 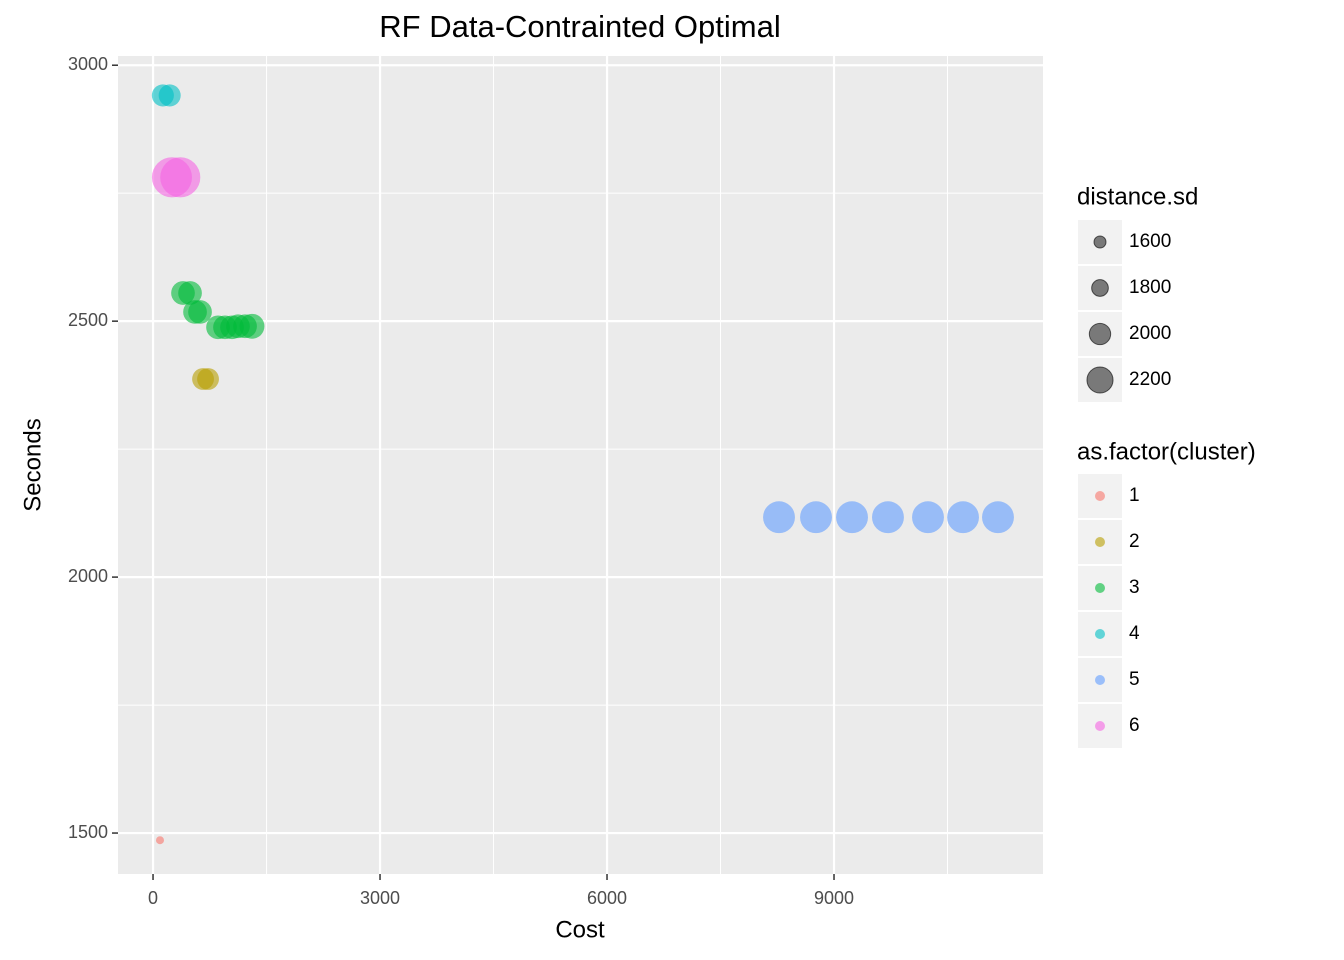 I want to click on x-tick-label: 6000, so click(x=607, y=898).